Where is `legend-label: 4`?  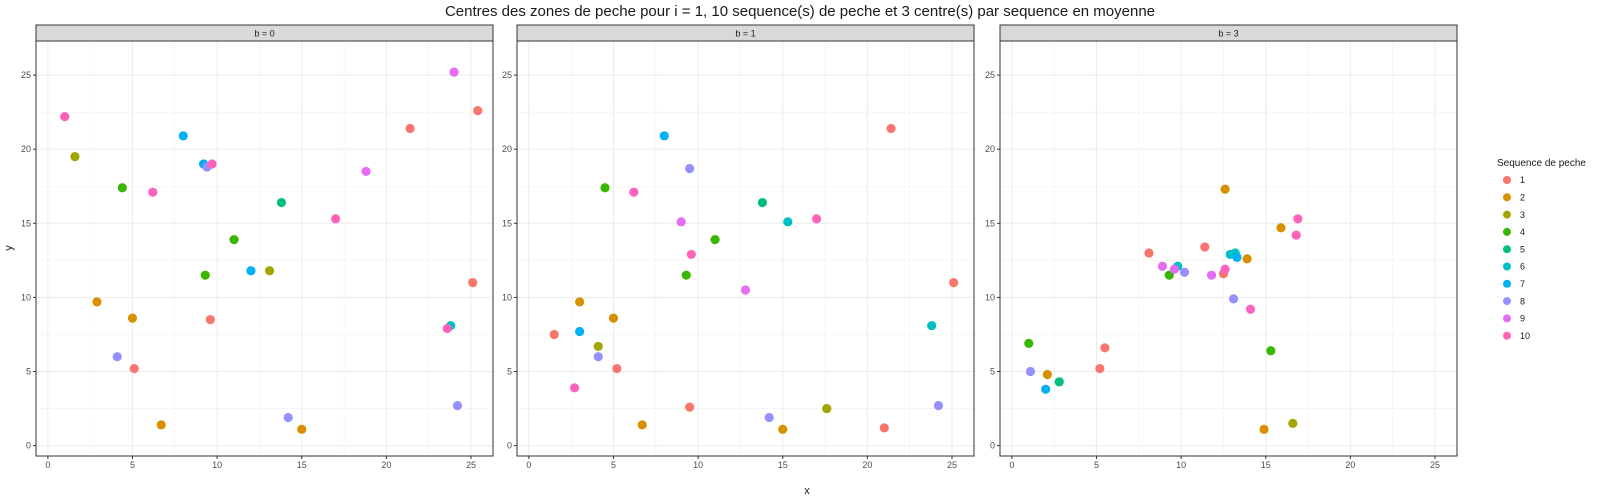
legend-label: 4 is located at coordinates (1522, 232).